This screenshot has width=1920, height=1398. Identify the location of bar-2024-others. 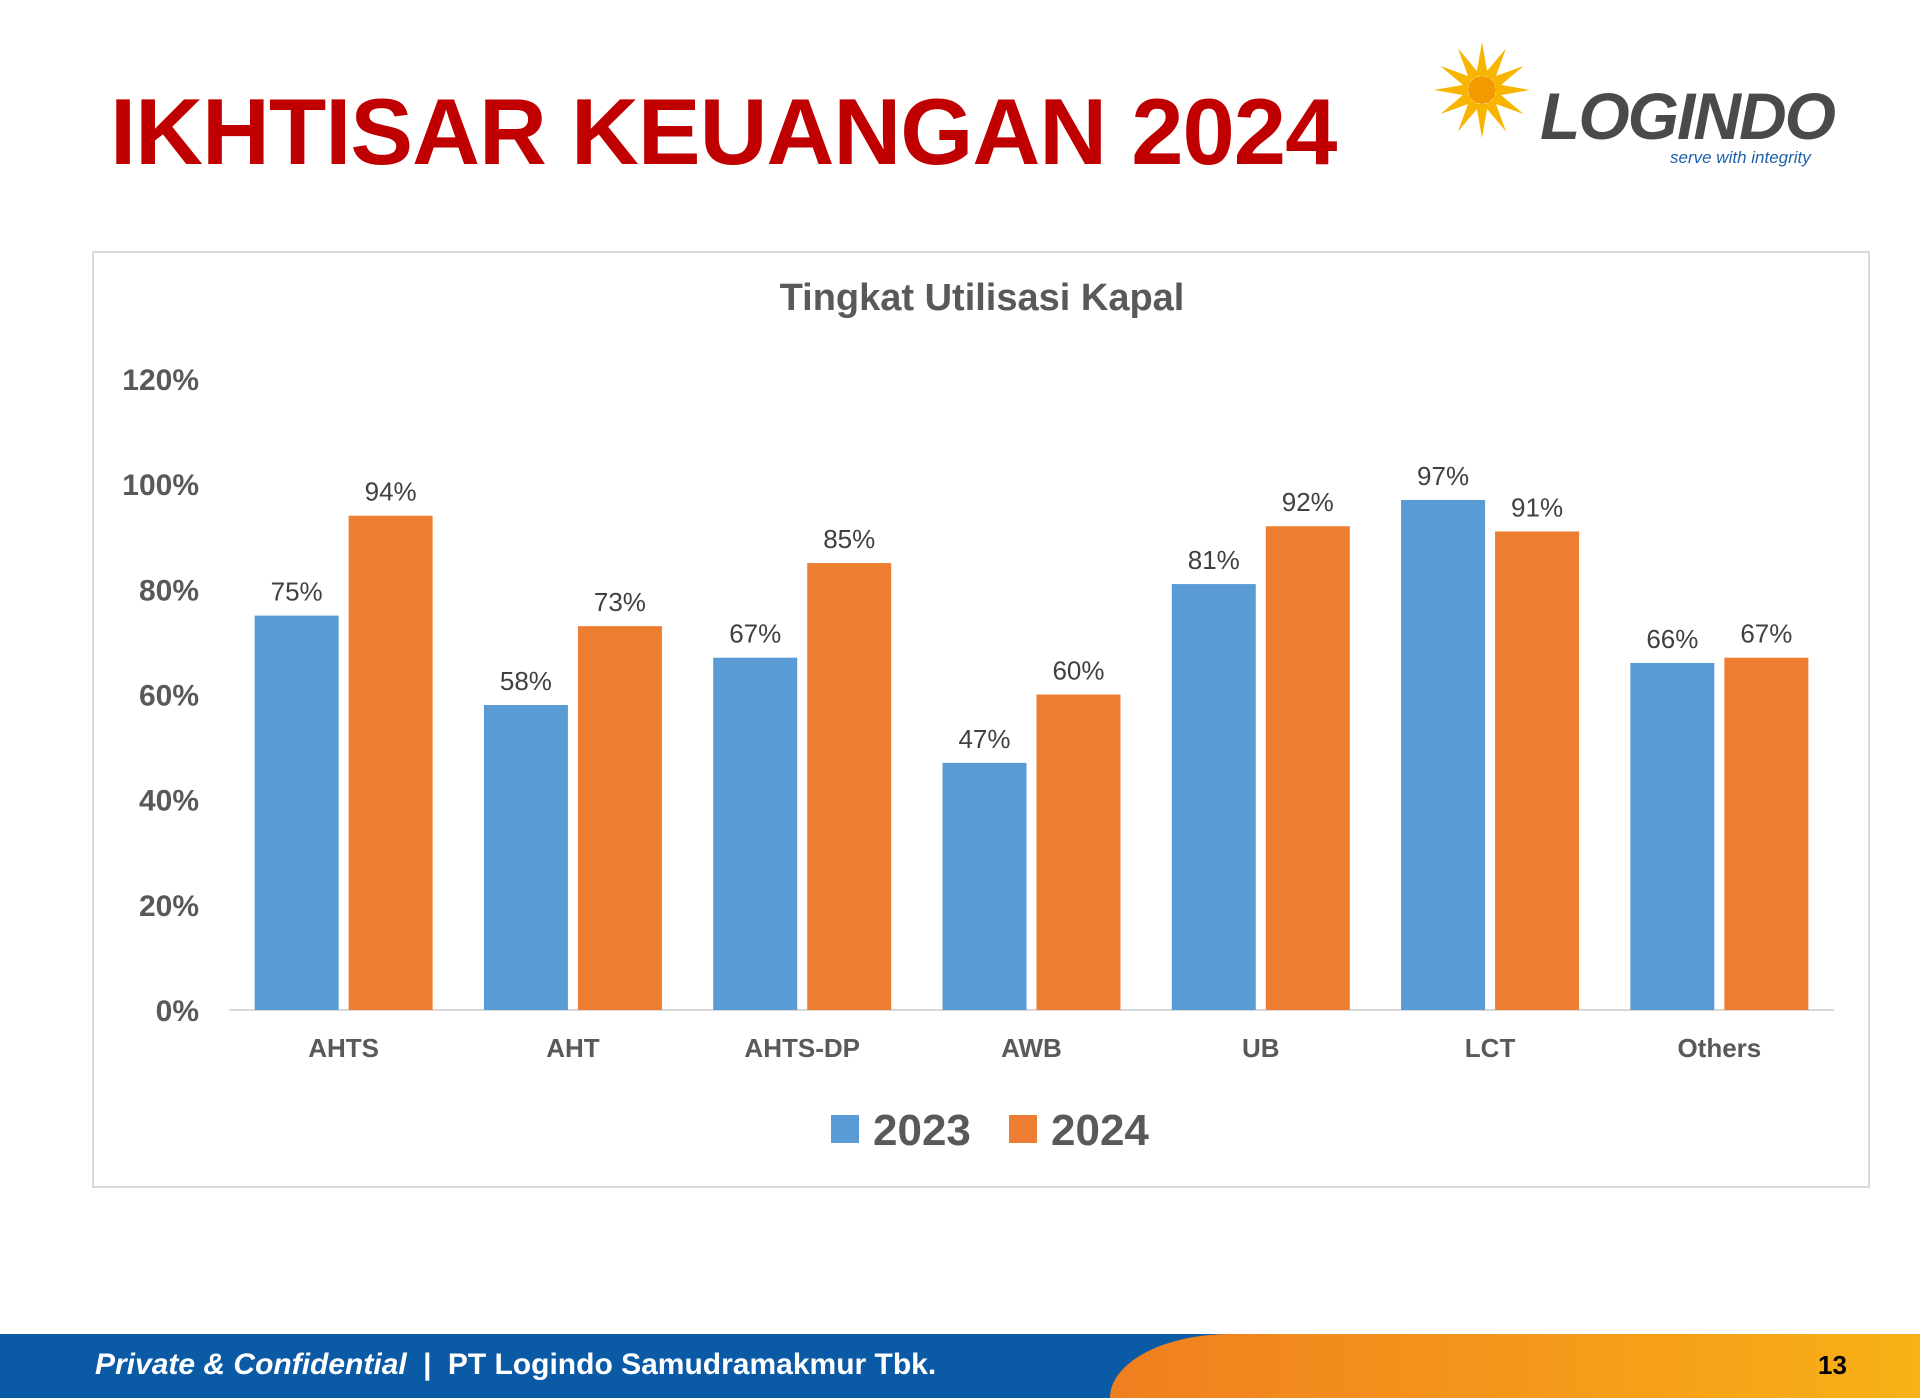
(1766, 833).